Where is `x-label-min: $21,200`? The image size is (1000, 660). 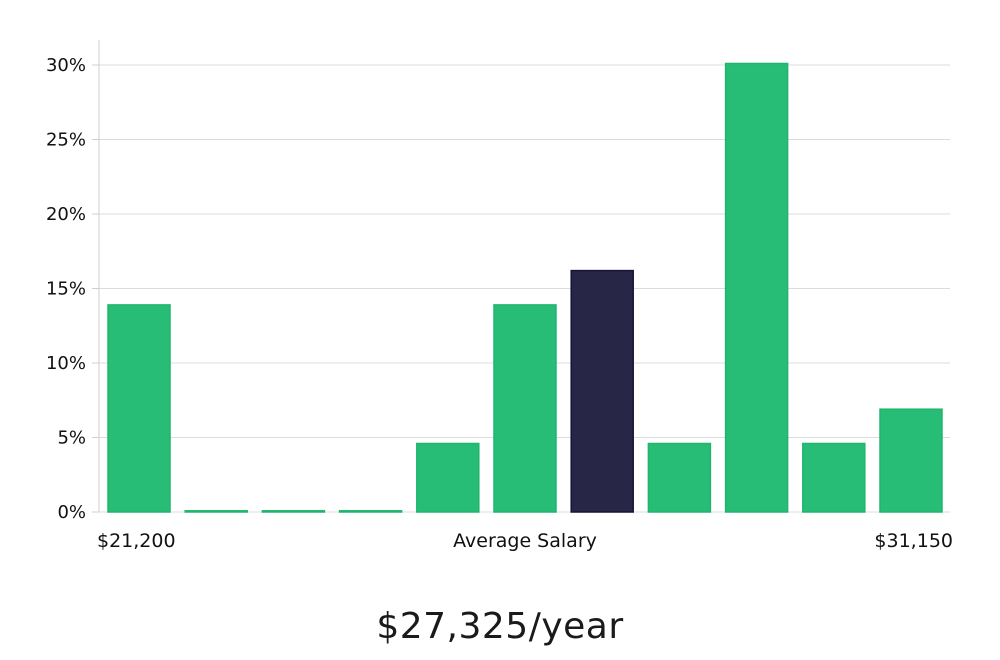
x-label-min: $21,200 is located at coordinates (136, 541).